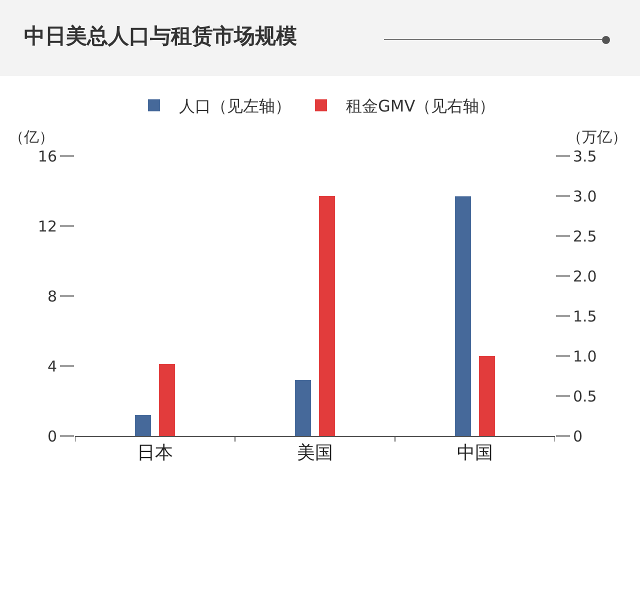 This screenshot has width=640, height=608. Describe the element at coordinates (597, 137) in the screenshot. I see `y2-axis-title: （万亿）` at that location.